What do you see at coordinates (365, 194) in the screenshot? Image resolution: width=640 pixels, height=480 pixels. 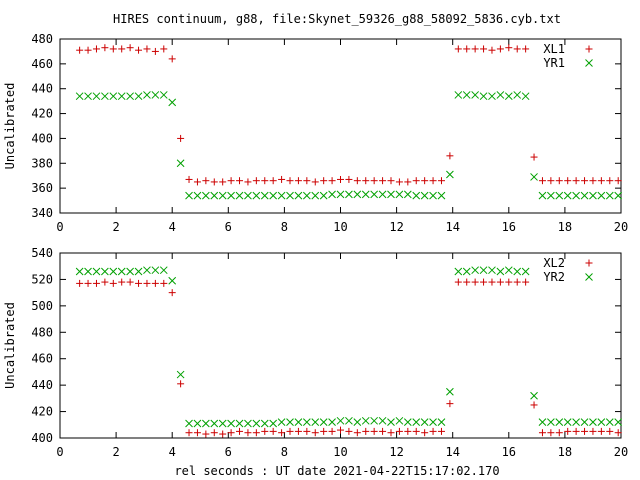 I see `panel-1-yr1-point-34-d2` at bounding box center [365, 194].